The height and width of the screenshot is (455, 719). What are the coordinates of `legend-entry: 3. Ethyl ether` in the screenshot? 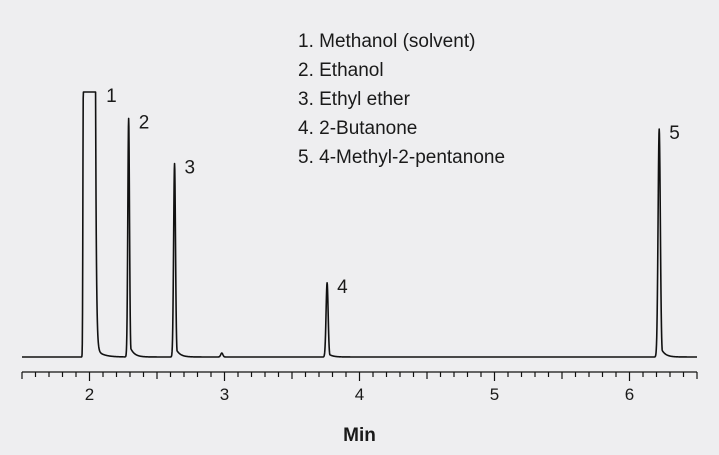 It's located at (354, 99).